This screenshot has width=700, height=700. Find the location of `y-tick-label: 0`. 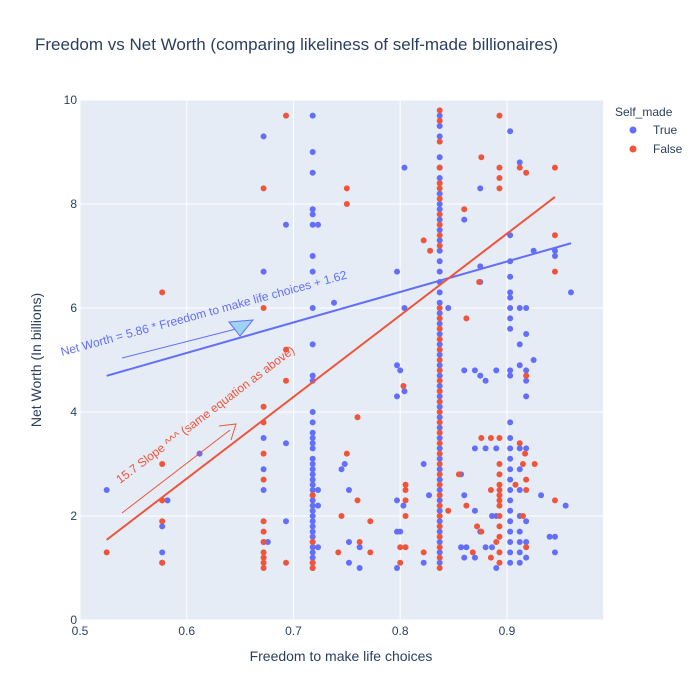

y-tick-label: 0 is located at coordinates (73, 620).